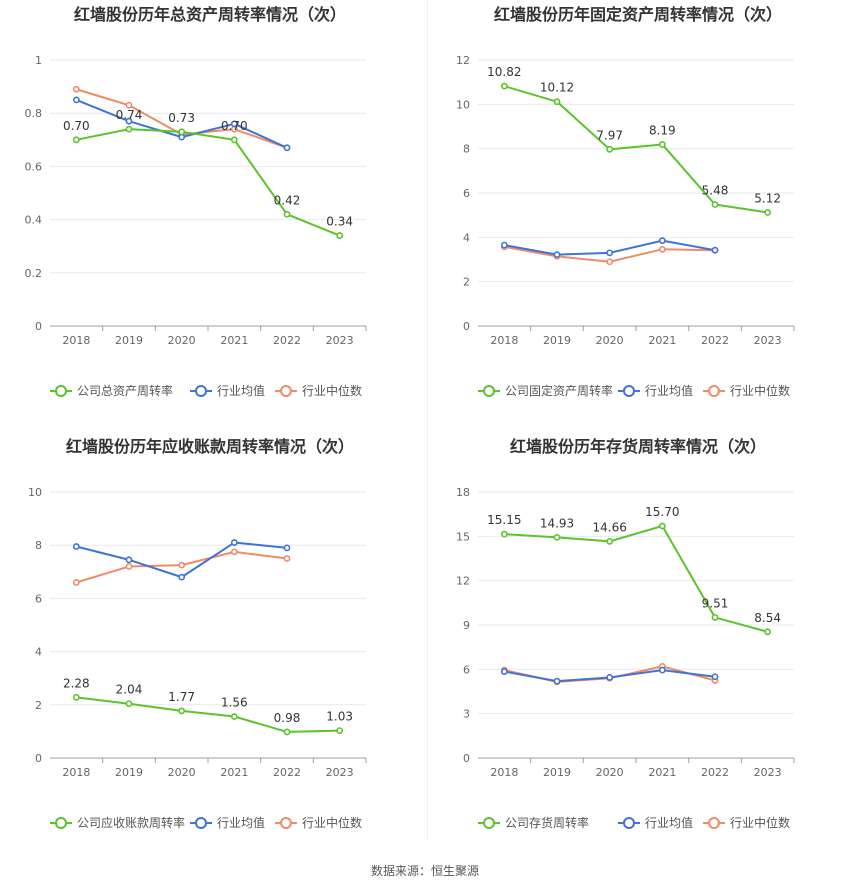 The width and height of the screenshot is (850, 891). Describe the element at coordinates (234, 126) in the screenshot. I see `data-label: 0.70` at that location.